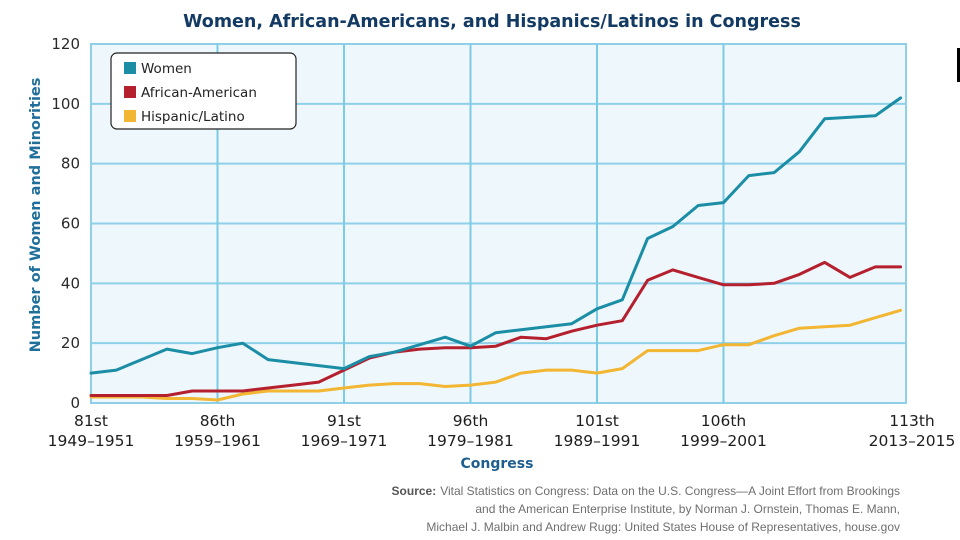 Image resolution: width=960 pixels, height=540 pixels. What do you see at coordinates (218, 421) in the screenshot?
I see `x-tick-label: 86th` at bounding box center [218, 421].